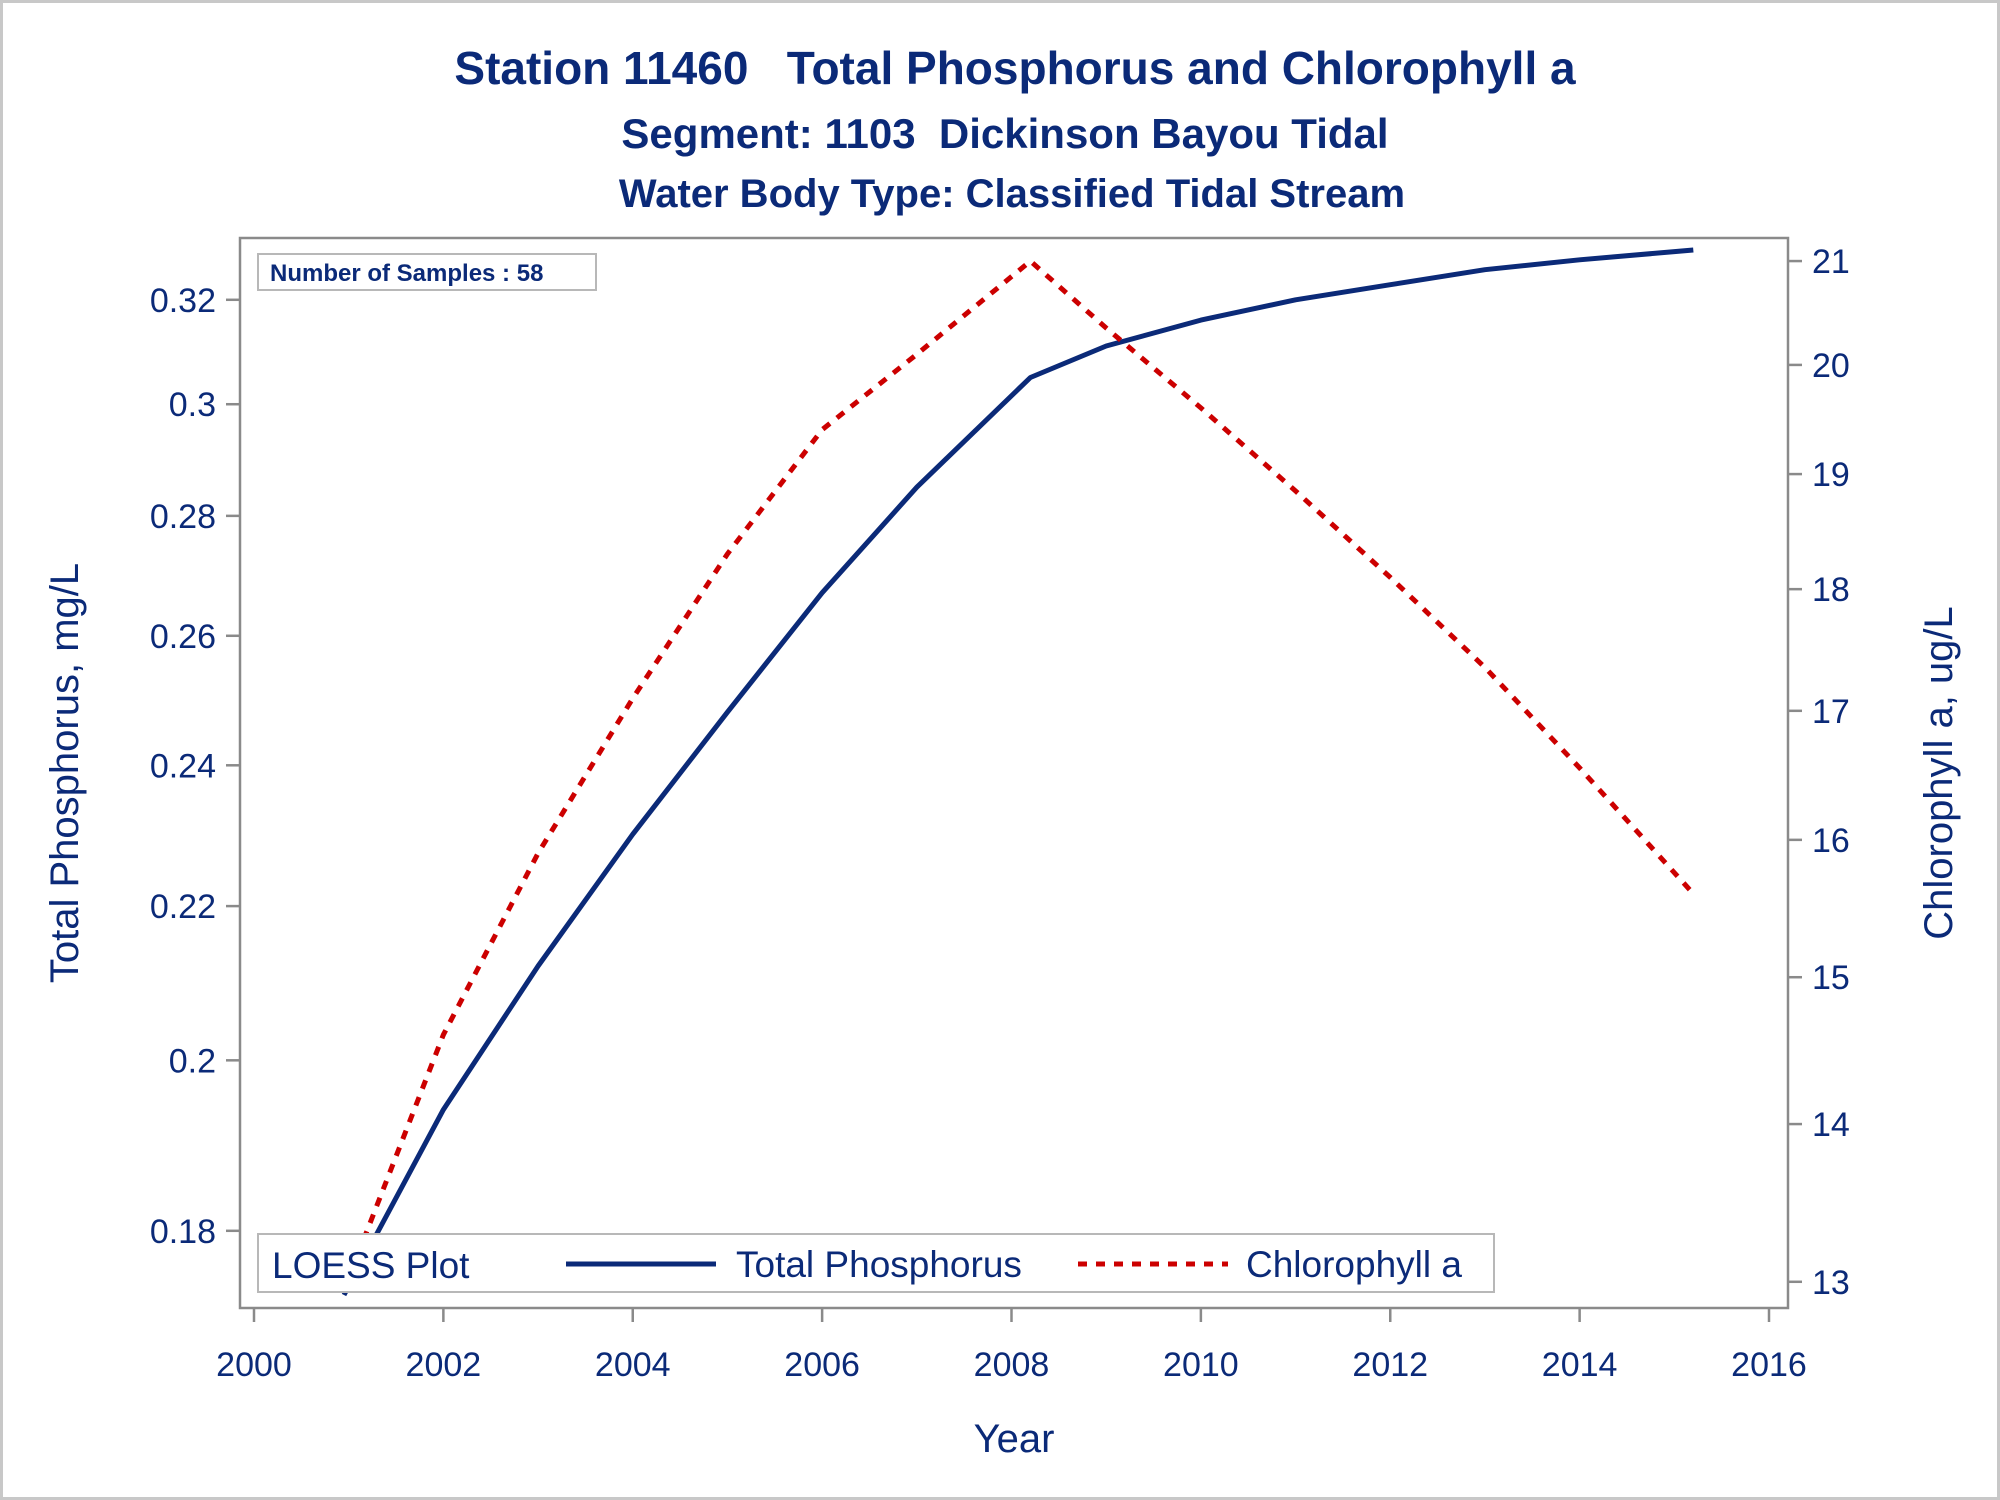 This screenshot has height=1500, width=2000. I want to click on y-right-tick-label: 16, so click(1831, 841).